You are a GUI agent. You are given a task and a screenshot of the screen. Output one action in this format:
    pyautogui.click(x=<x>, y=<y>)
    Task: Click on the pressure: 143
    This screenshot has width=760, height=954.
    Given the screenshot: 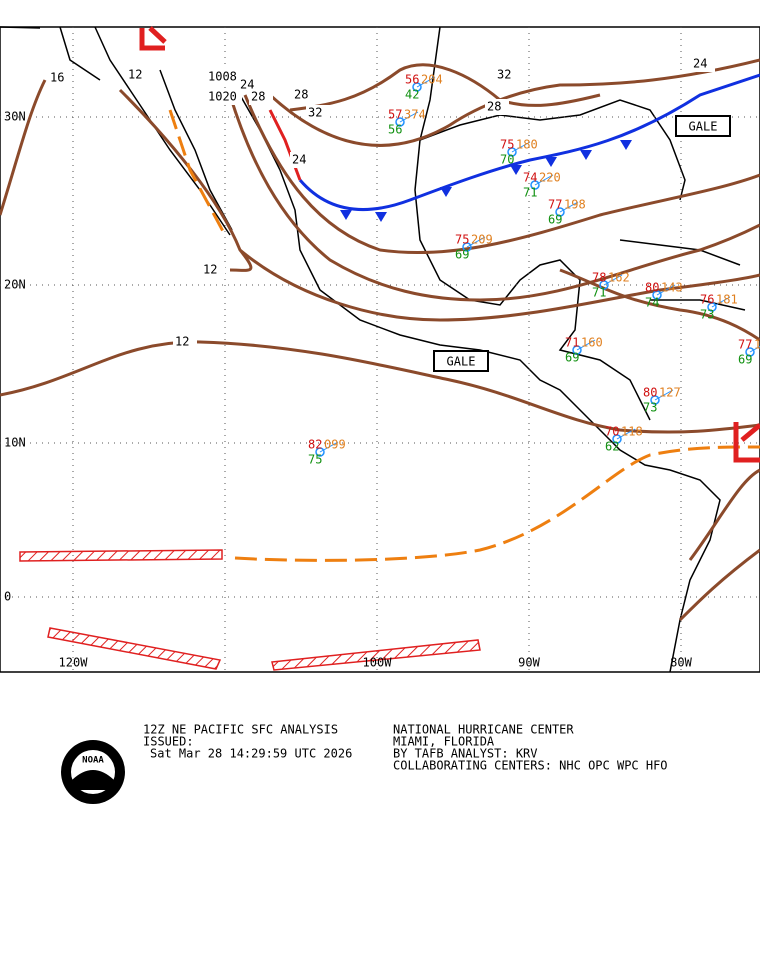 What is the action you would take?
    pyautogui.click(x=672, y=288)
    